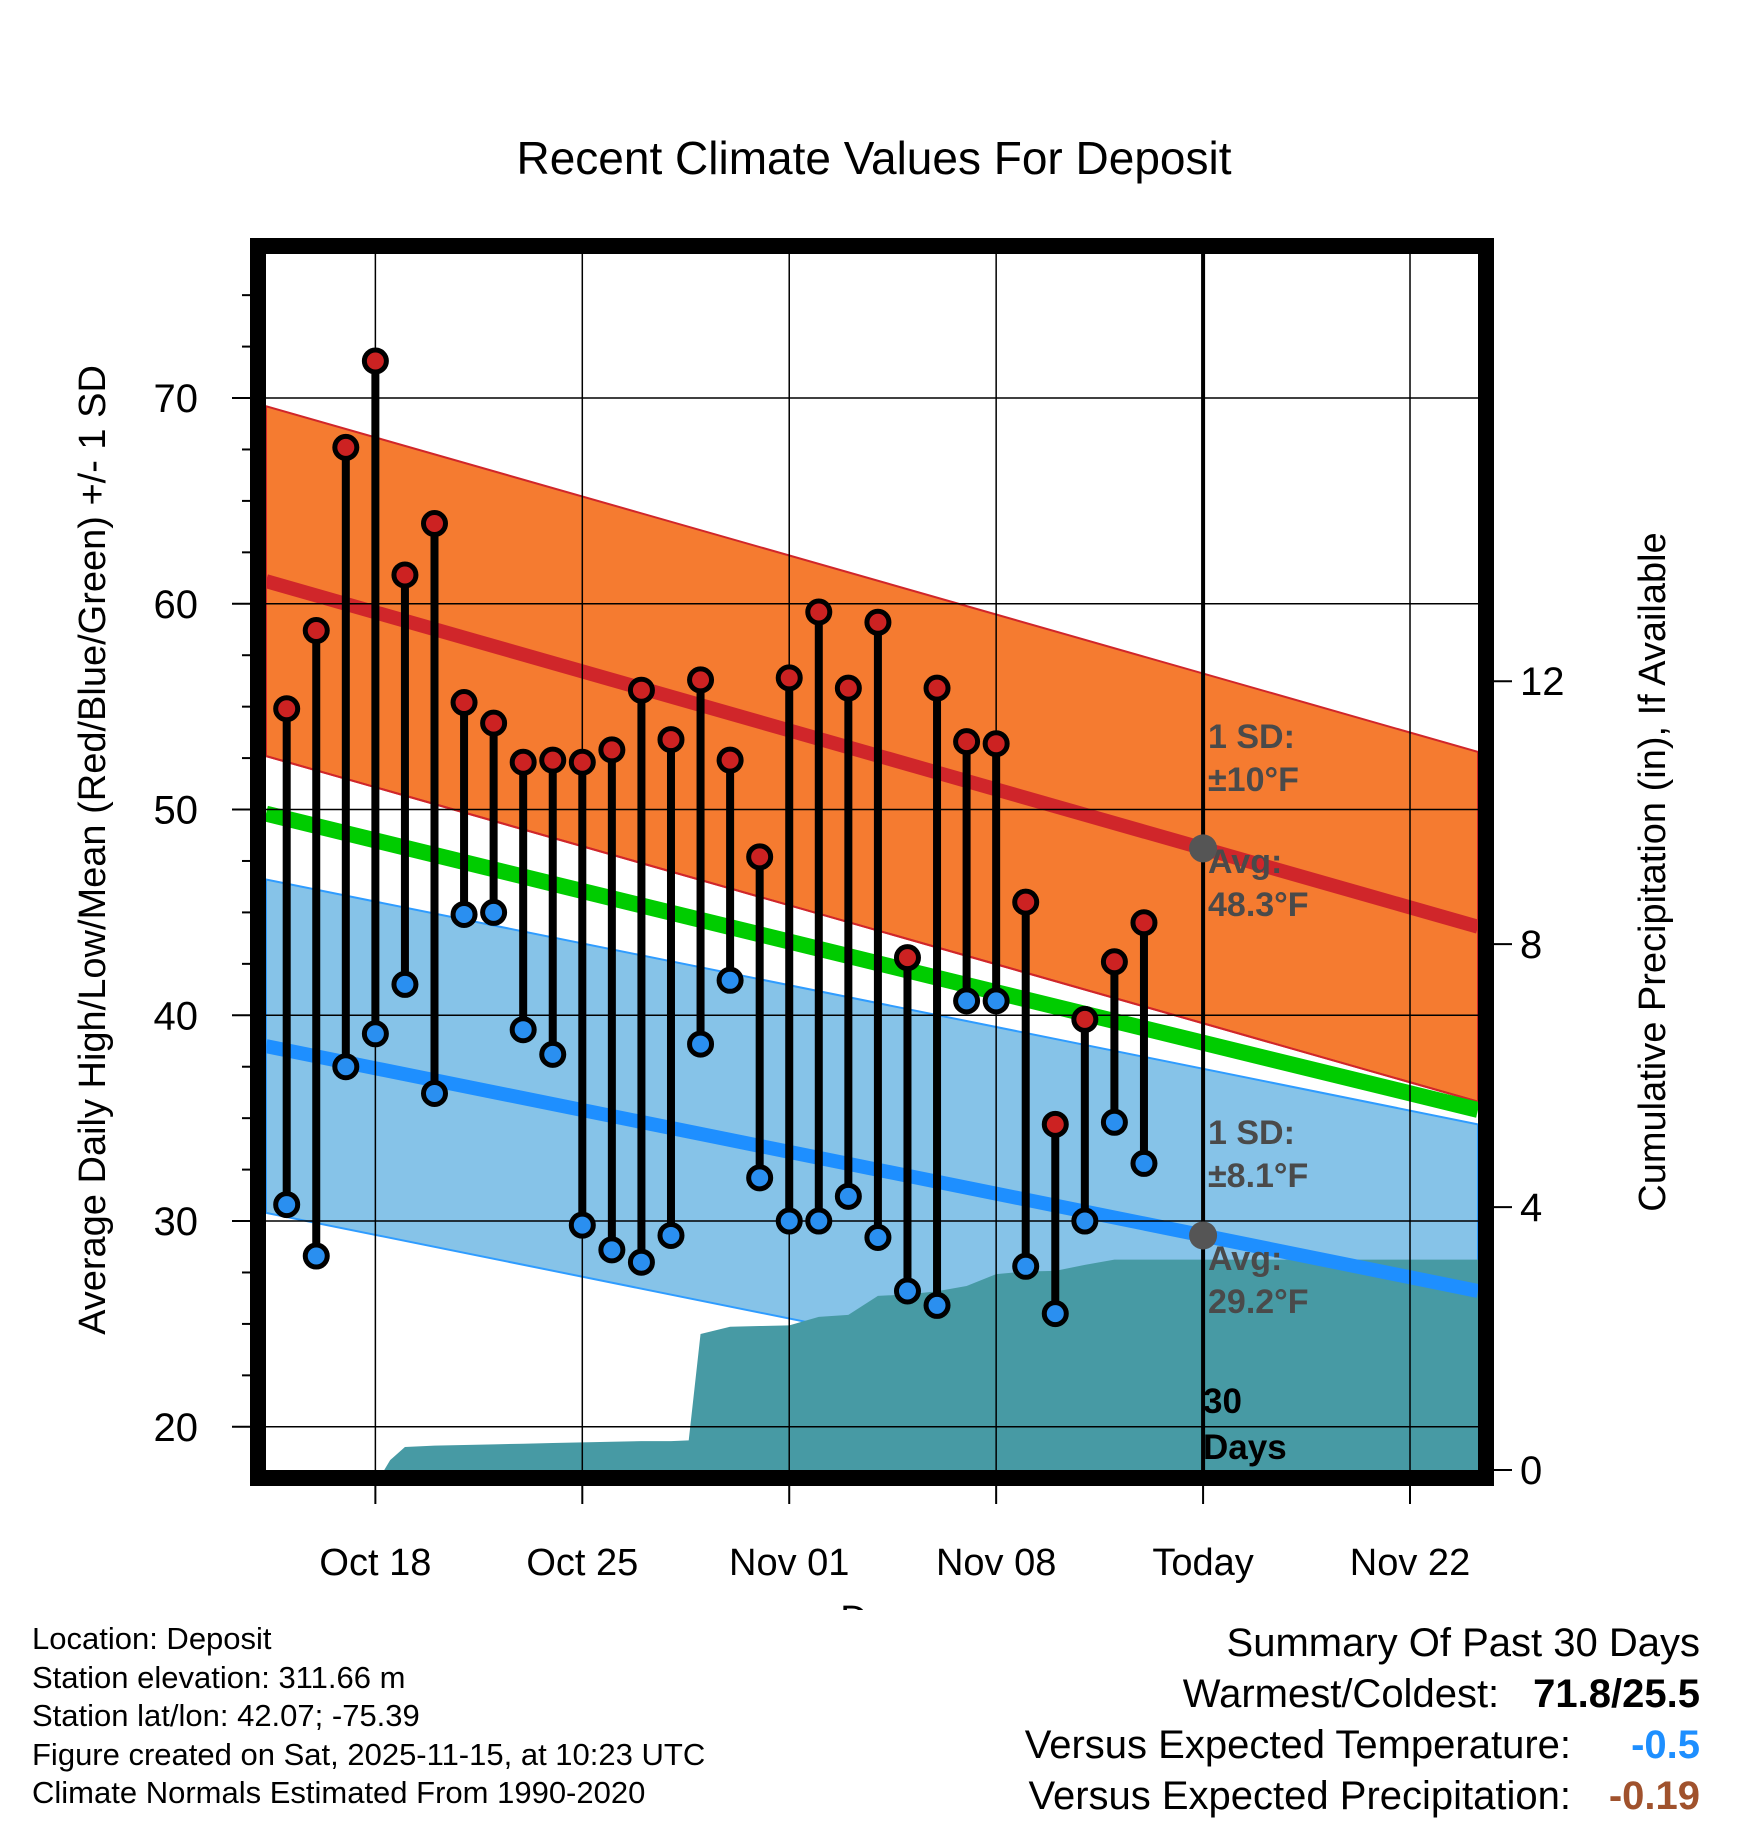  I want to click on elevation-text: Station elevation: 311.66 m, so click(219, 1677).